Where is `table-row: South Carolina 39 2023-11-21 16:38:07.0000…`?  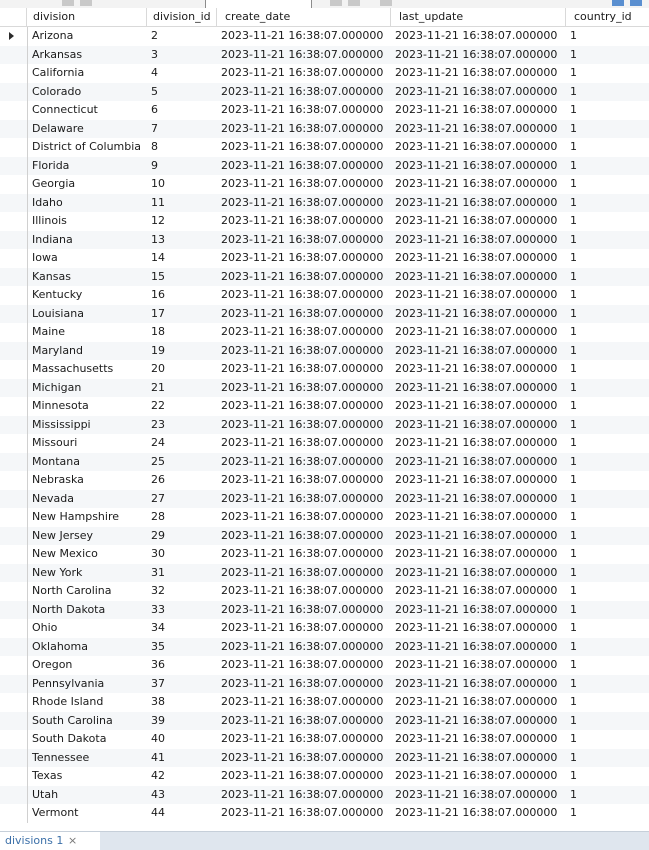
table-row: South Carolina 39 2023-11-21 16:38:07.0000… is located at coordinates (324, 720).